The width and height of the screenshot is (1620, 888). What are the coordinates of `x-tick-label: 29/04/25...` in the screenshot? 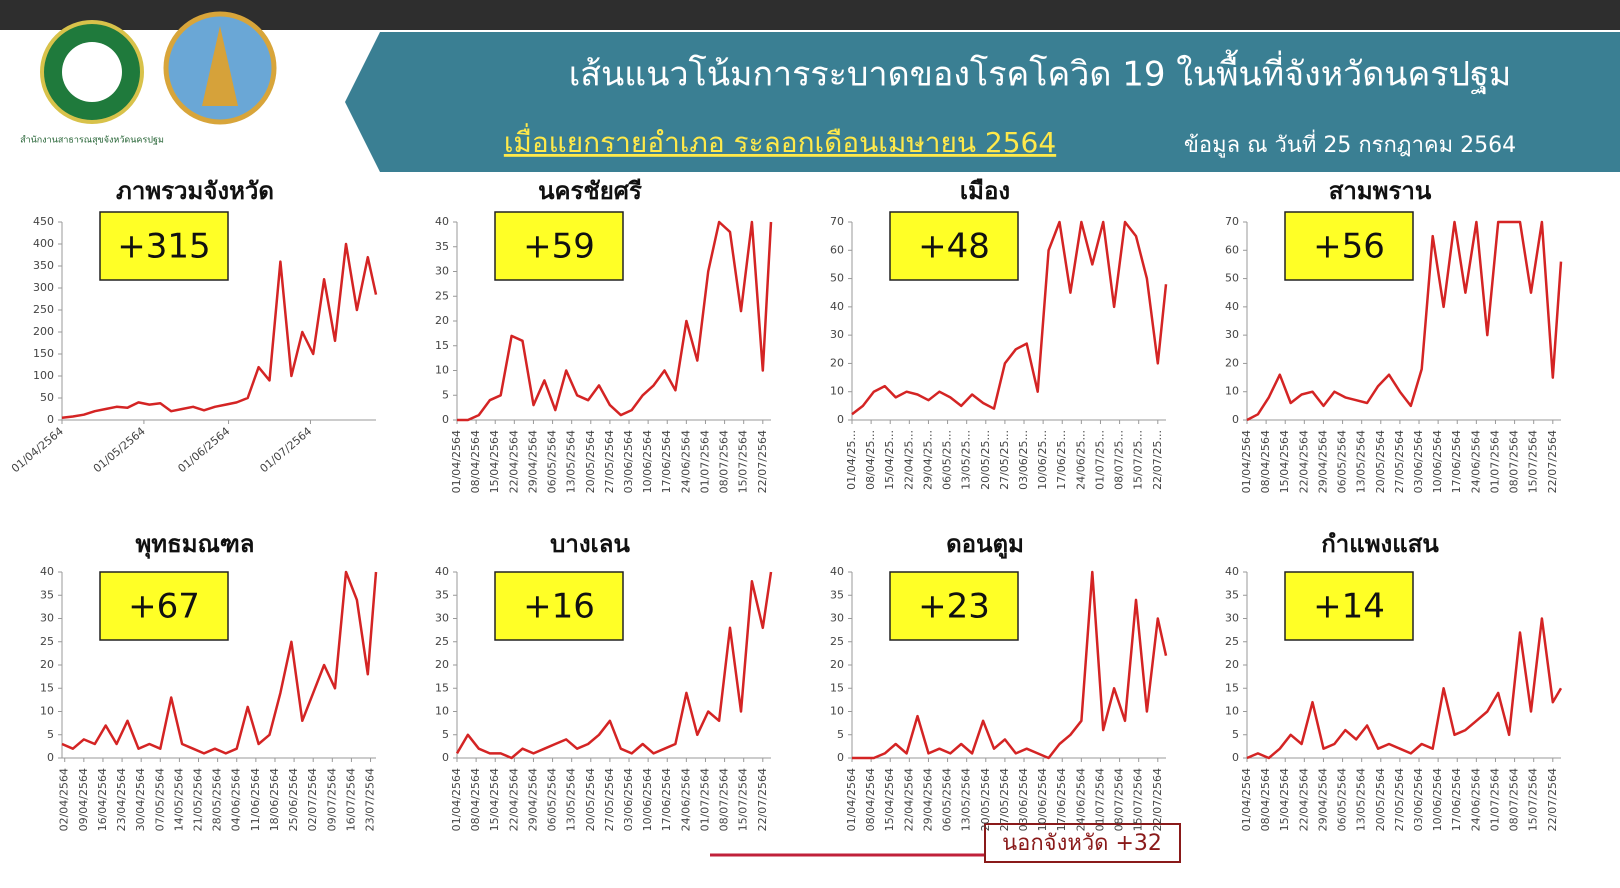 It's located at (927, 460).